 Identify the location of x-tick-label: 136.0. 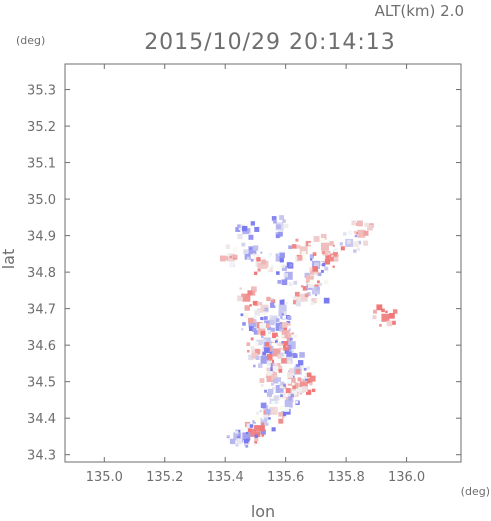
(406, 477).